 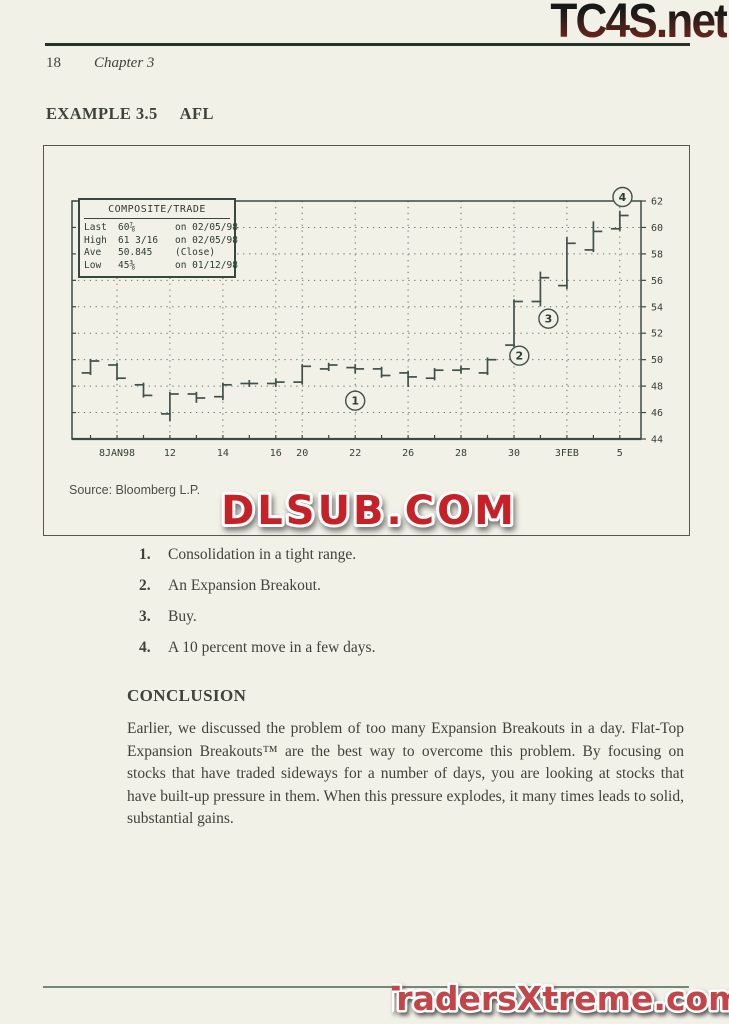 I want to click on legend-row-last: Last 60⅞ on 02/05/98, so click(x=161, y=228).